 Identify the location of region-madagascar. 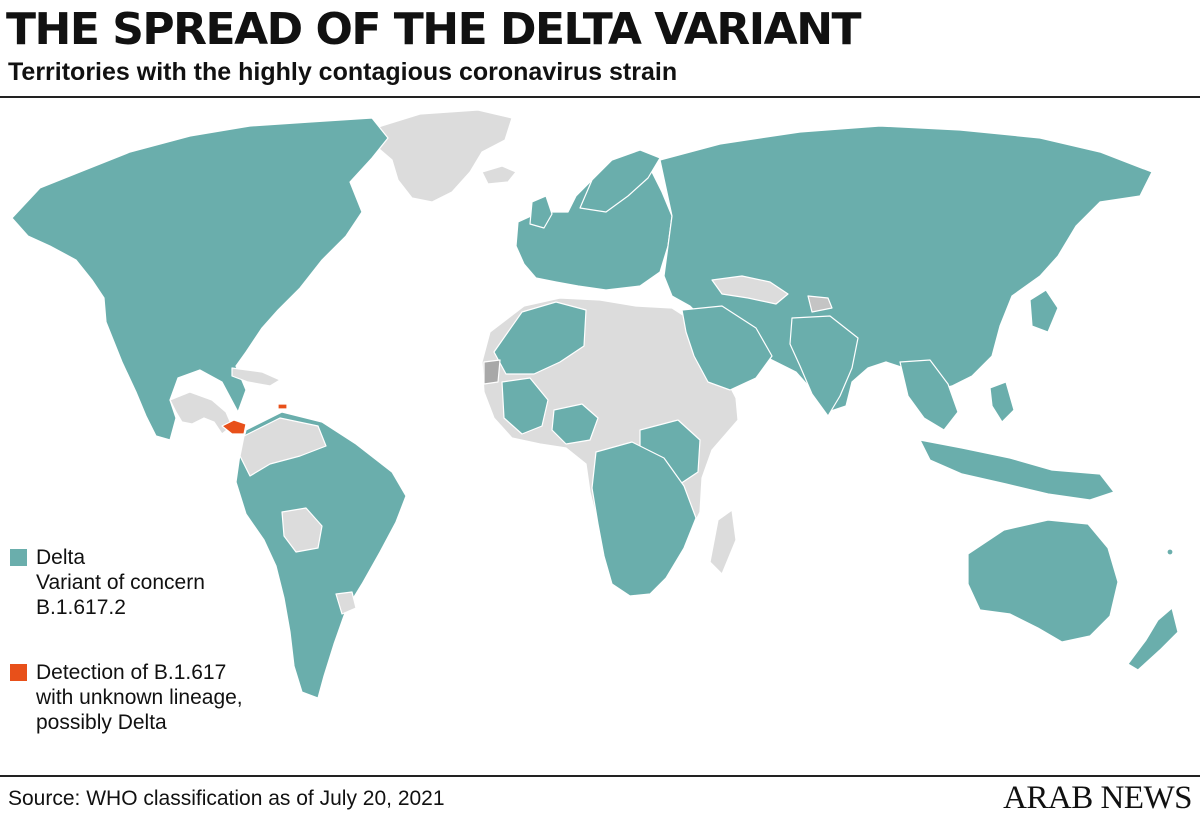
(723, 542).